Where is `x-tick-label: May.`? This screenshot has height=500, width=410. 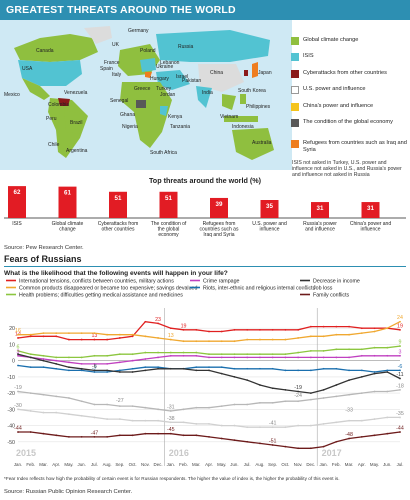
x-tick-label: May. is located at coordinates (68, 464).